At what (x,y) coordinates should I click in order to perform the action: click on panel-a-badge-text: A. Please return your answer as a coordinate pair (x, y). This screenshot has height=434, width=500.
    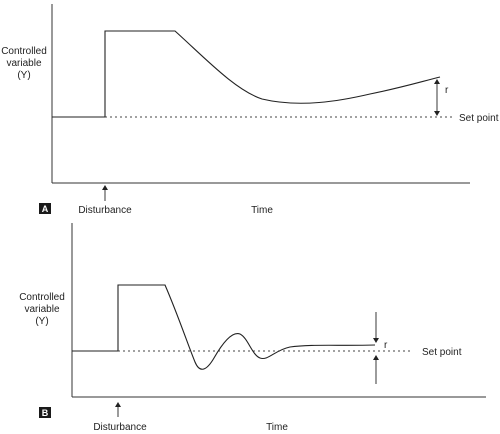
    Looking at the image, I should click on (45, 209).